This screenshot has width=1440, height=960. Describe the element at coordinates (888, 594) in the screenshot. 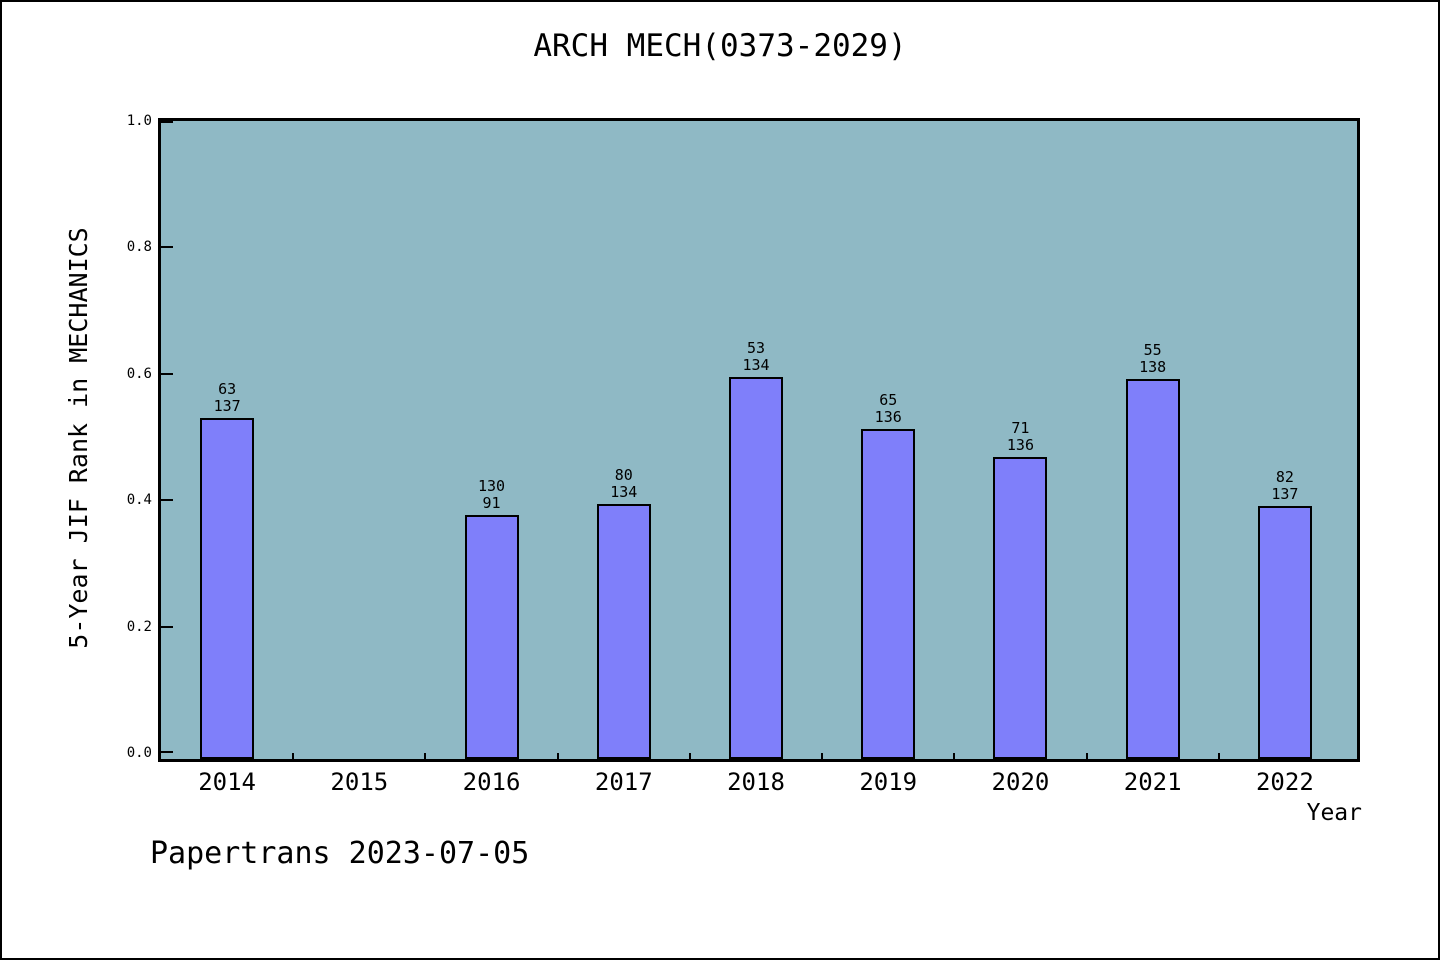

I see `bar-2019` at that location.